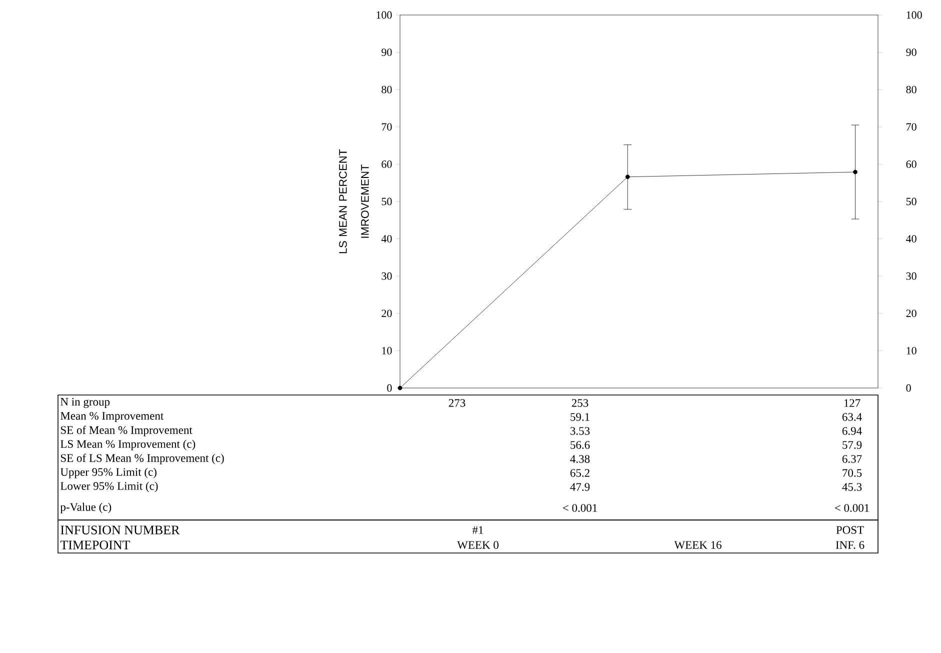  Describe the element at coordinates (384, 15) in the screenshot. I see `y-tick-label: 100` at that location.